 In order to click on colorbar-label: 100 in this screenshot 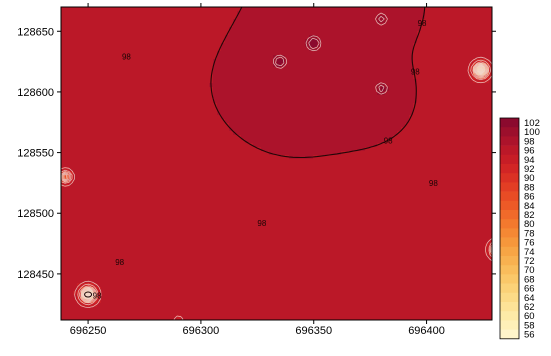, I will do `click(532, 132)`.